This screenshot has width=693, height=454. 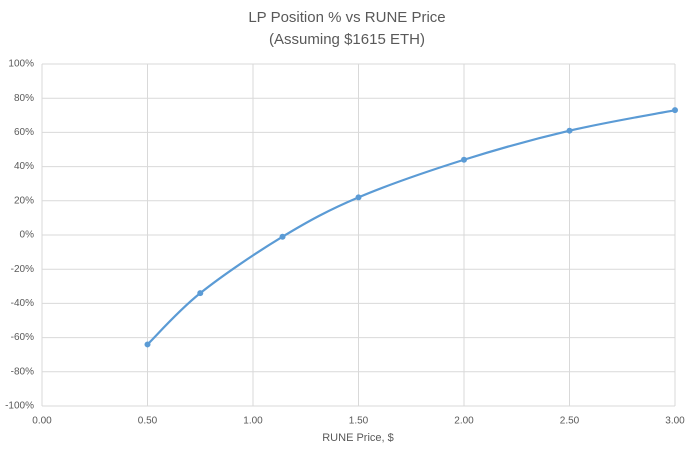 I want to click on y-tick-label: 60%, so click(x=24, y=132).